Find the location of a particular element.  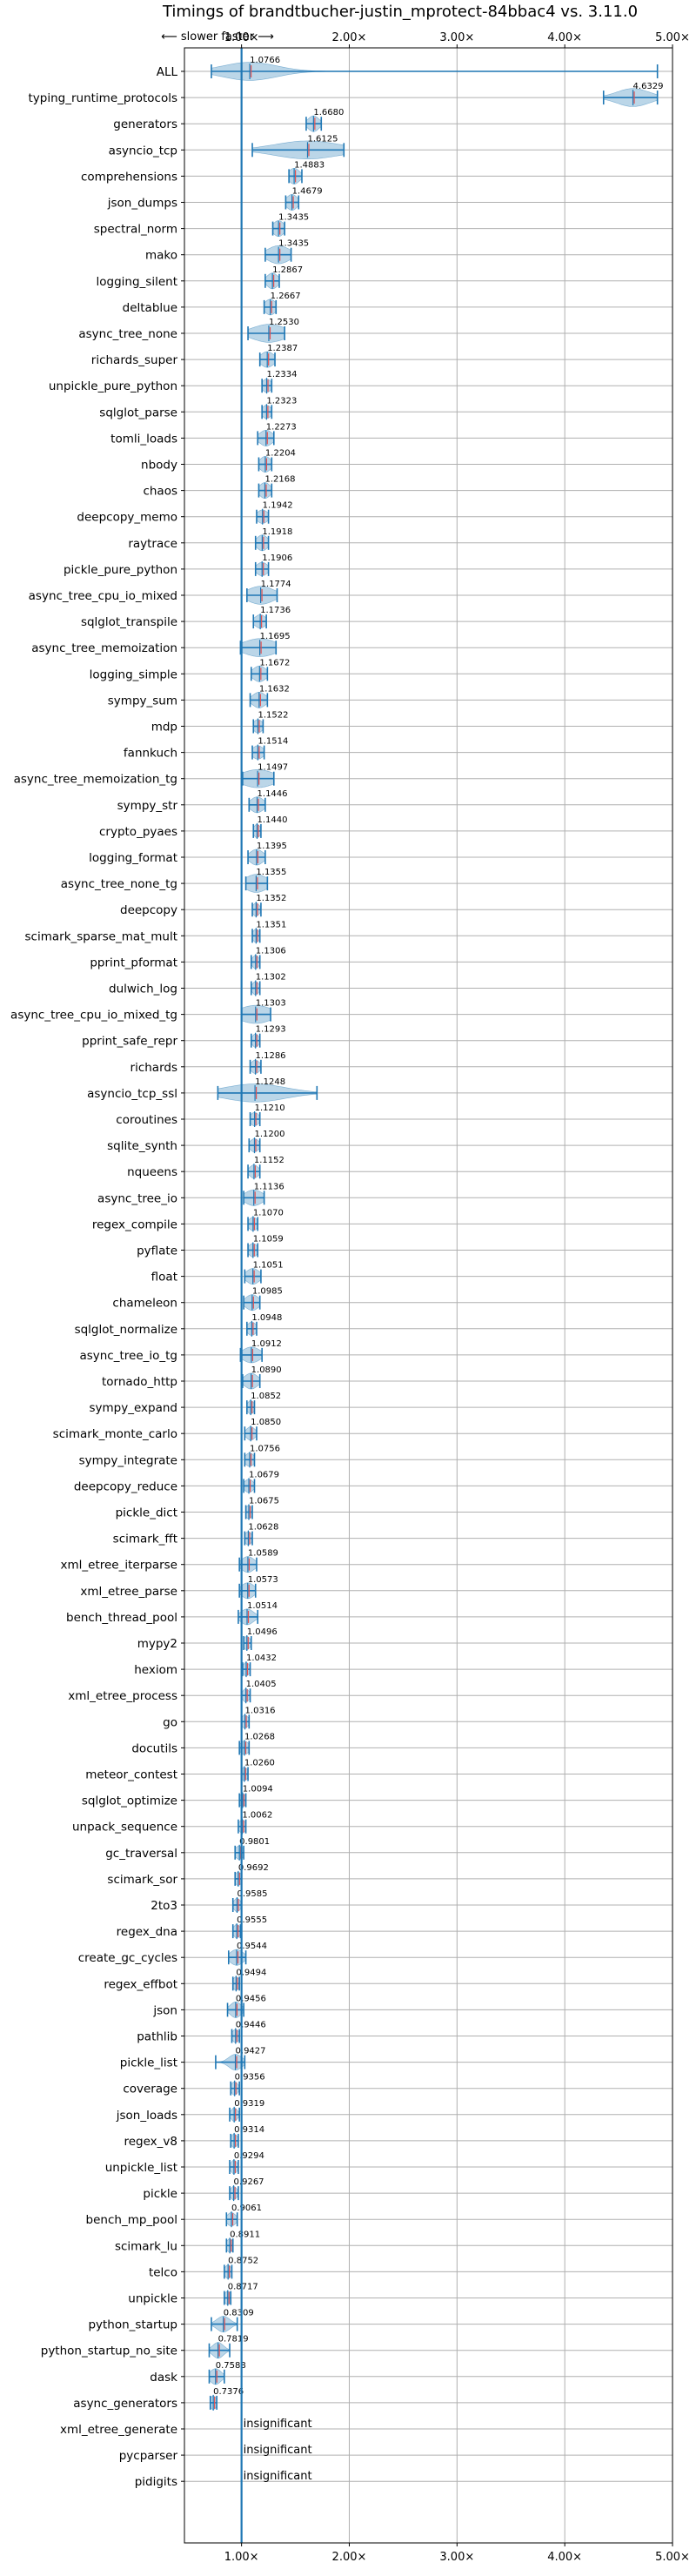

value-label: 1.1440 is located at coordinates (272, 820).